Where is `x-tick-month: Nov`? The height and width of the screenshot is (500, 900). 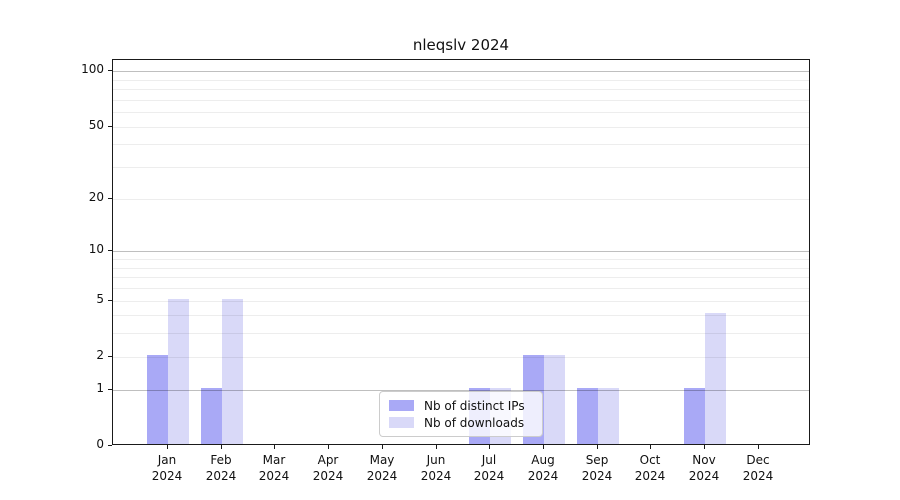
x-tick-month: Nov is located at coordinates (704, 460).